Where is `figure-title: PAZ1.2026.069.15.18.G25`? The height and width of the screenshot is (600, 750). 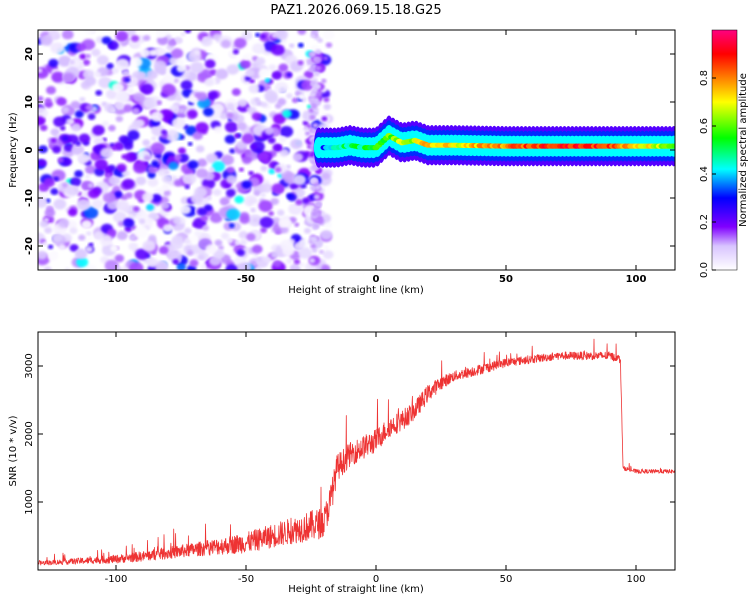 figure-title: PAZ1.2026.069.15.18.G25 is located at coordinates (355, 10).